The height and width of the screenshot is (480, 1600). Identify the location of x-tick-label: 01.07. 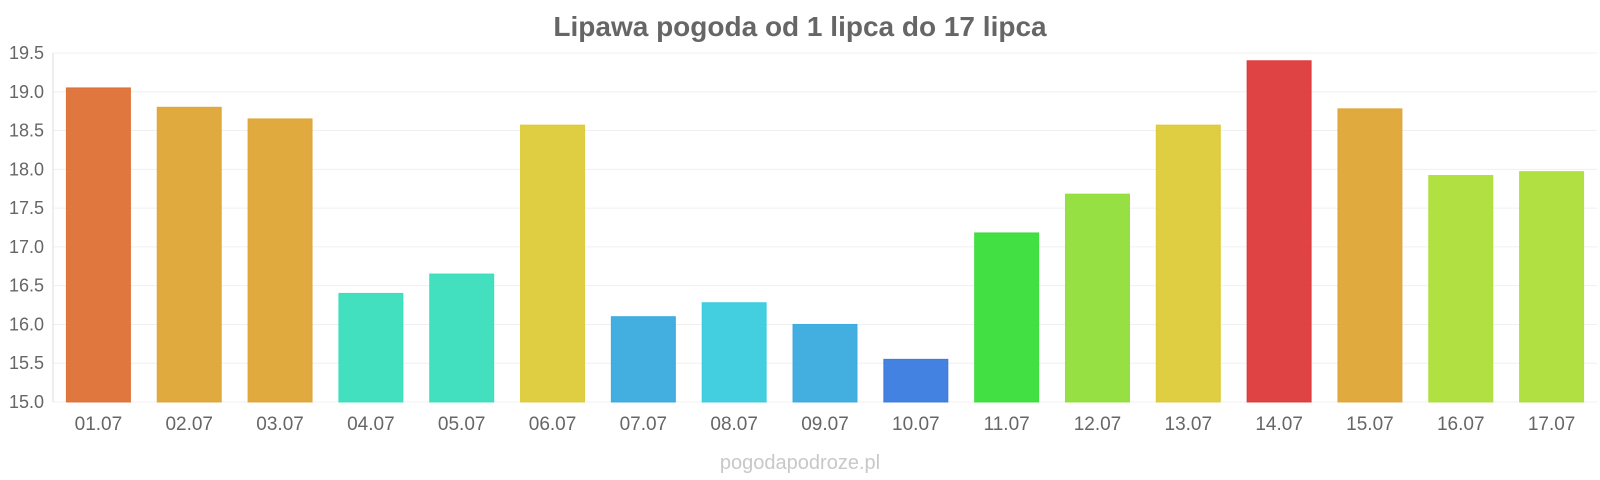
(99, 424).